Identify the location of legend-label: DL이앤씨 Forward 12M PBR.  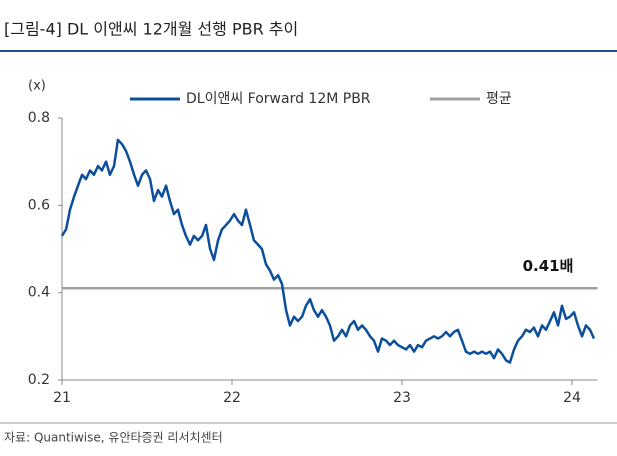
(278, 99).